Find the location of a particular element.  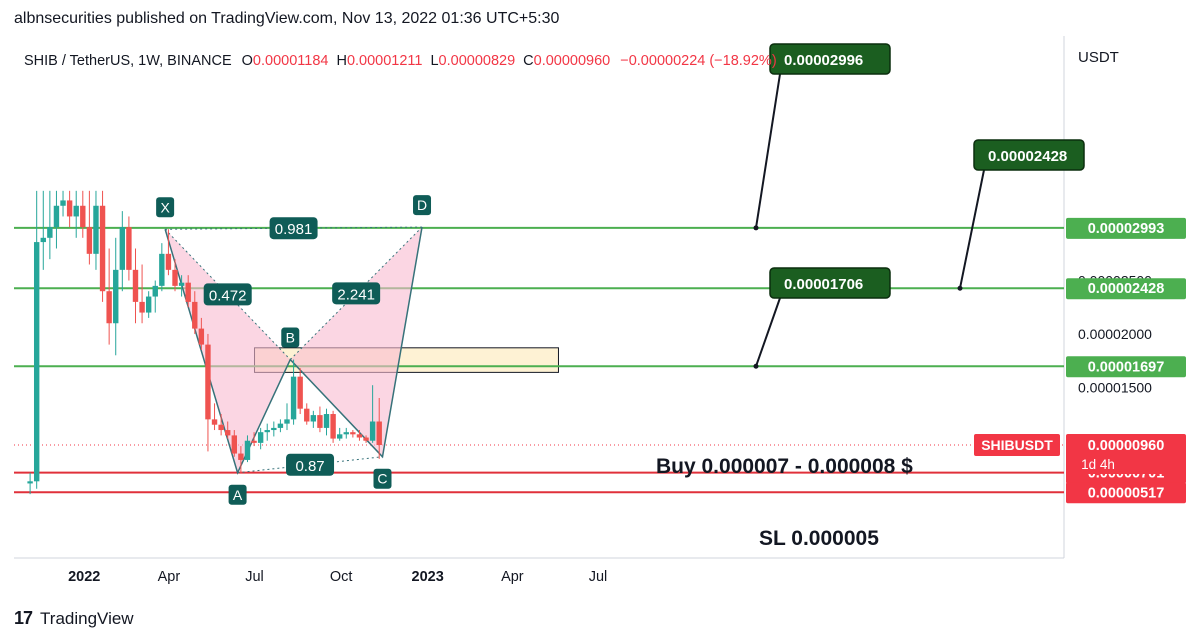

point-label-a: A is located at coordinates (237, 494).